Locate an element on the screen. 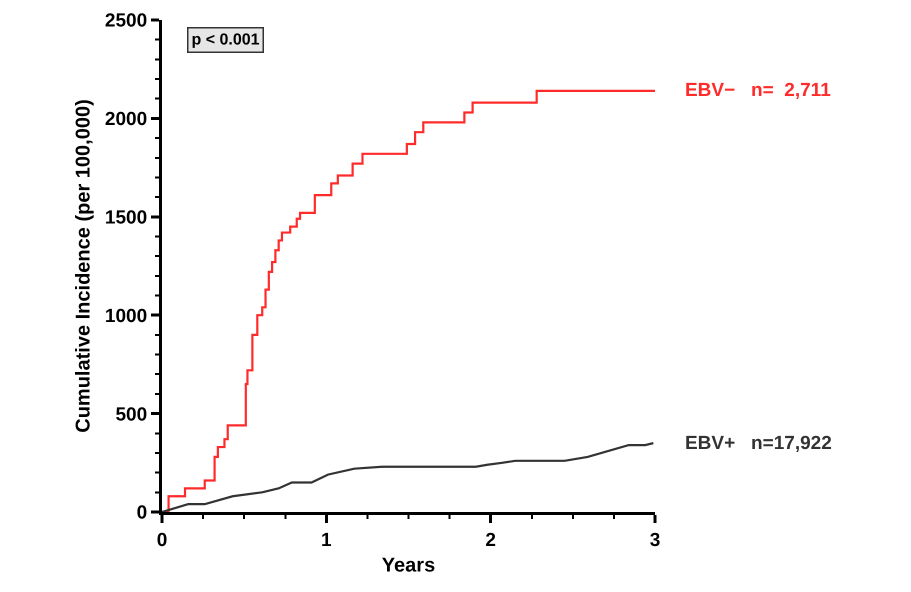 Image resolution: width=911 pixels, height=592 pixels. y-tick-label: 1000 is located at coordinates (126, 316).